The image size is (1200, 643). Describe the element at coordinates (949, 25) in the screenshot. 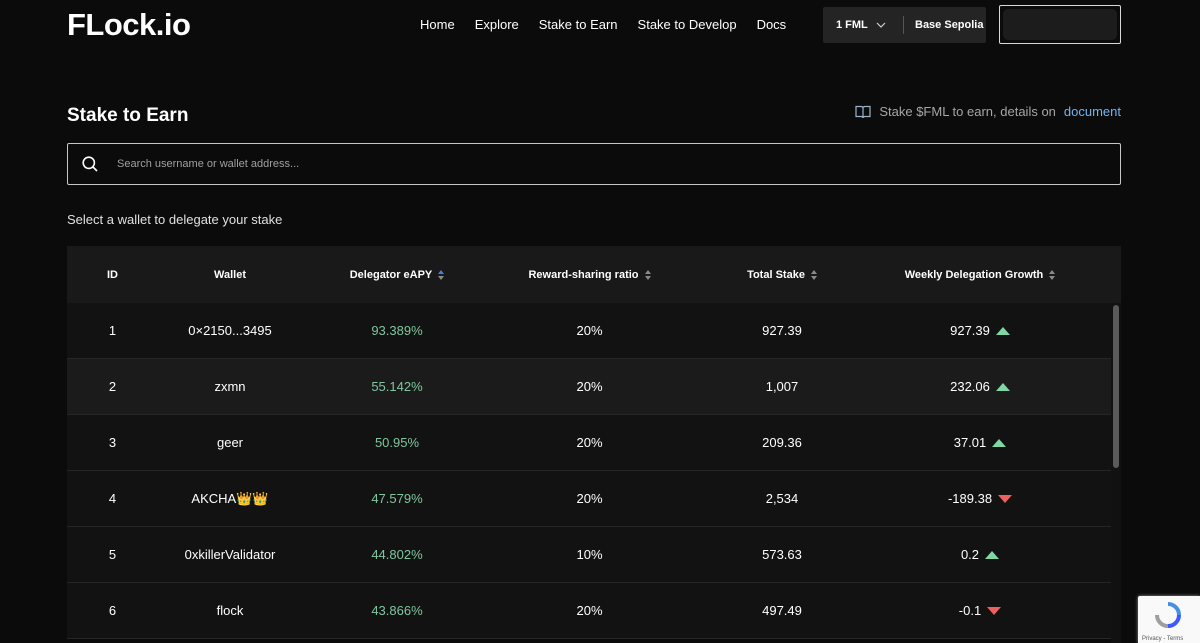

I see `network-label: Base Sepolia` at that location.